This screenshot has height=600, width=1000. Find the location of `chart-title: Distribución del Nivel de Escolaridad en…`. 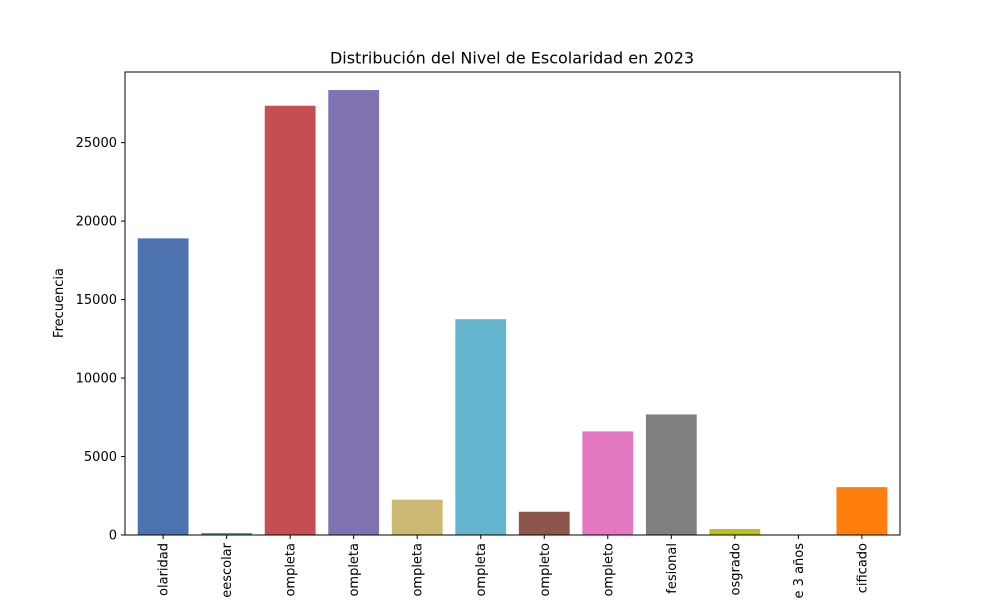

chart-title: Distribución del Nivel de Escolaridad en… is located at coordinates (512, 58).